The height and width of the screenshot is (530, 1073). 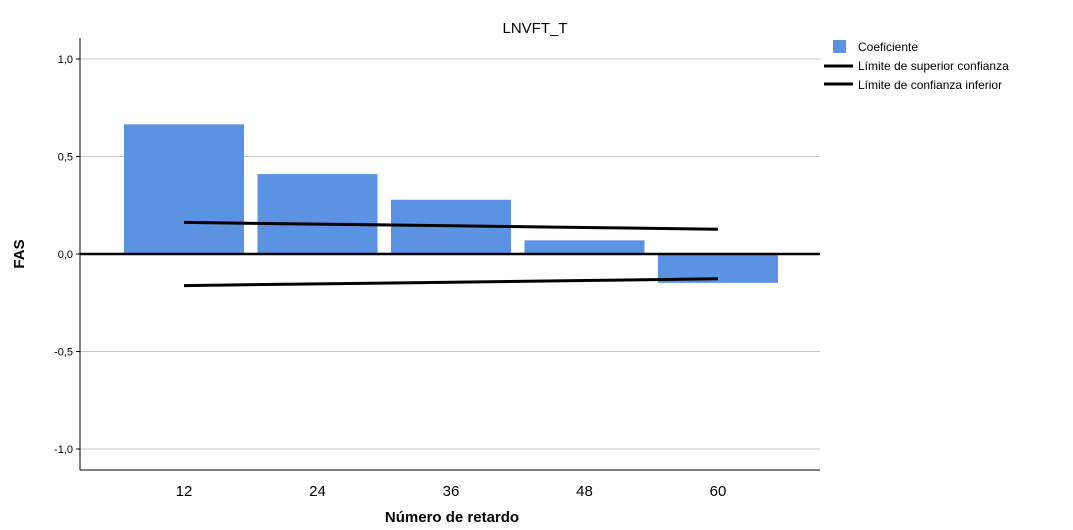 What do you see at coordinates (718, 491) in the screenshot?
I see `x-tick-label: 60` at bounding box center [718, 491].